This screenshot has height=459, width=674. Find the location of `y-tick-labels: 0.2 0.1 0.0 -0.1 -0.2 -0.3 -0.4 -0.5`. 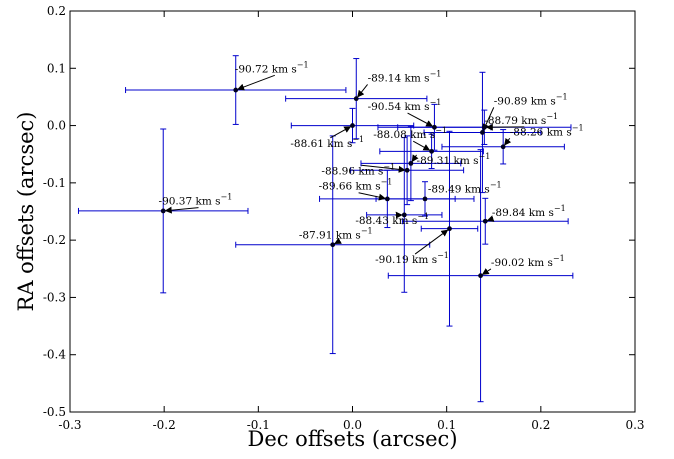

y-tick-labels: 0.2 0.1 0.0 -0.1 -0.2 -0.3 -0.4 -0.5 is located at coordinates (55, 211).